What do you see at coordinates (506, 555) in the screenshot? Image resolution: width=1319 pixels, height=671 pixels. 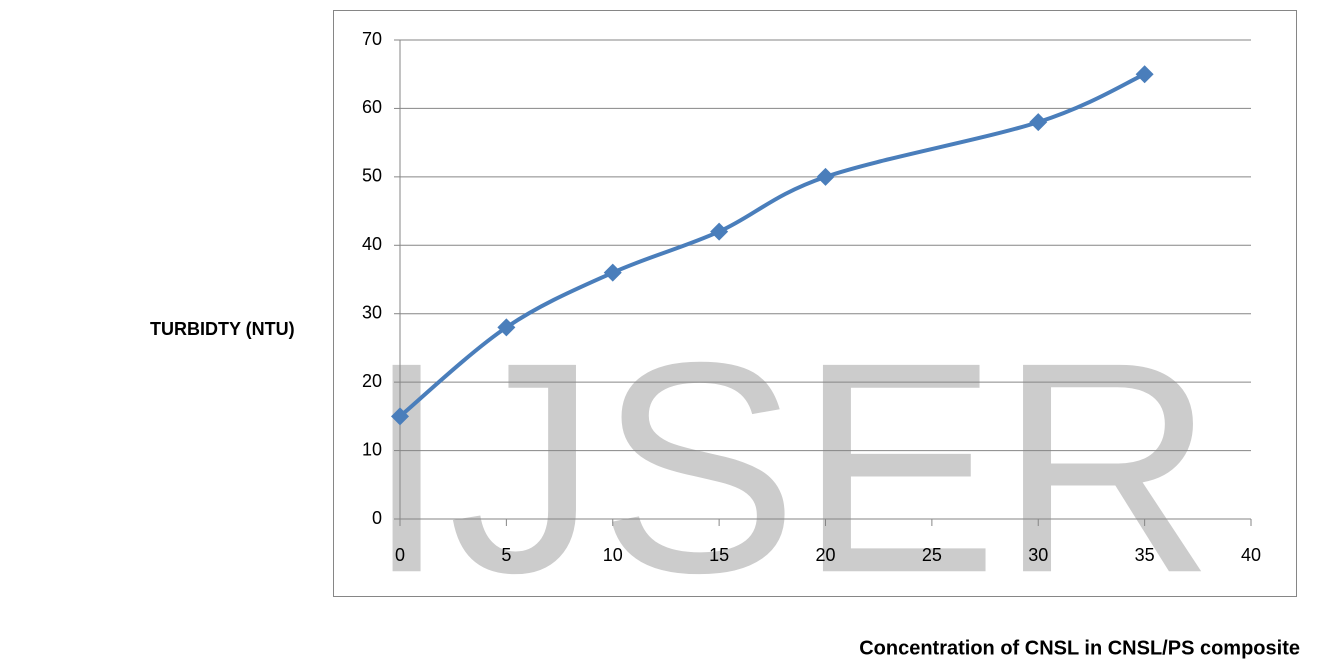 I see `x-tick-label: 5` at bounding box center [506, 555].